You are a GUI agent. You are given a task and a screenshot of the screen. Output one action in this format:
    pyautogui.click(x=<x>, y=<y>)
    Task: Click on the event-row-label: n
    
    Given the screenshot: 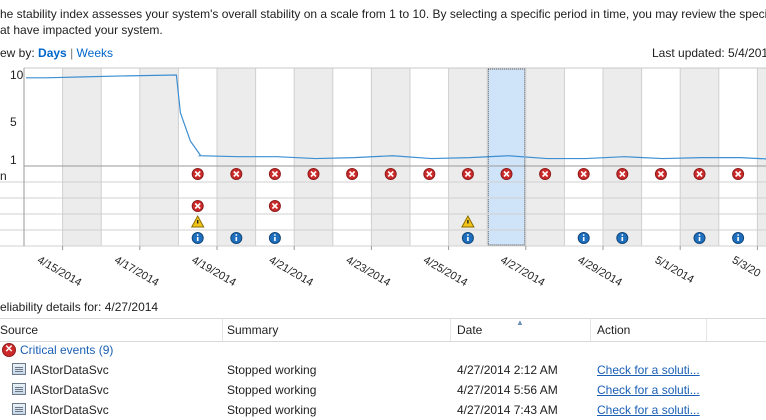 What is the action you would take?
    pyautogui.click(x=3, y=176)
    